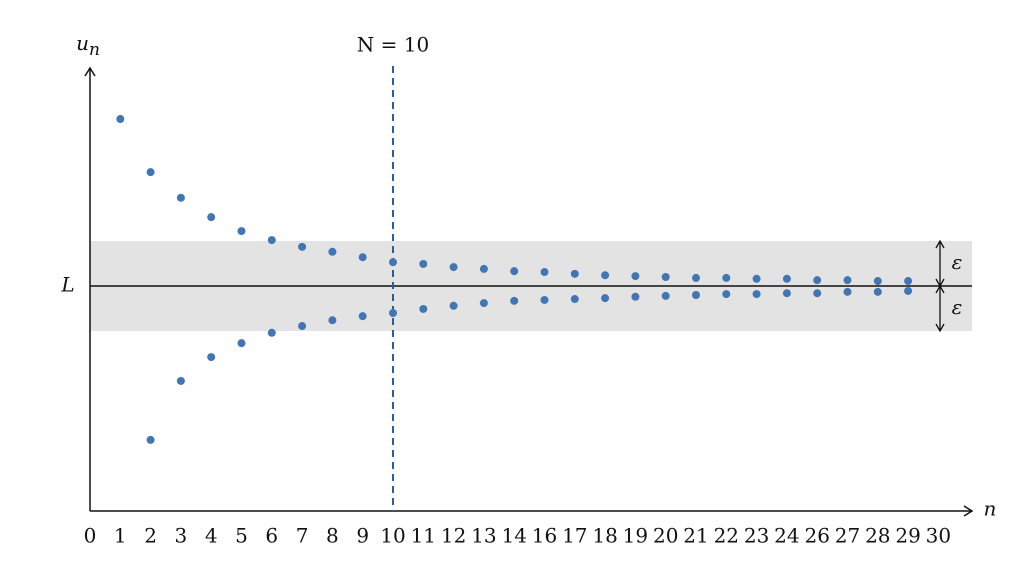 This screenshot has width=1024, height=572. I want to click on x-tick-label: 4, so click(211, 536).